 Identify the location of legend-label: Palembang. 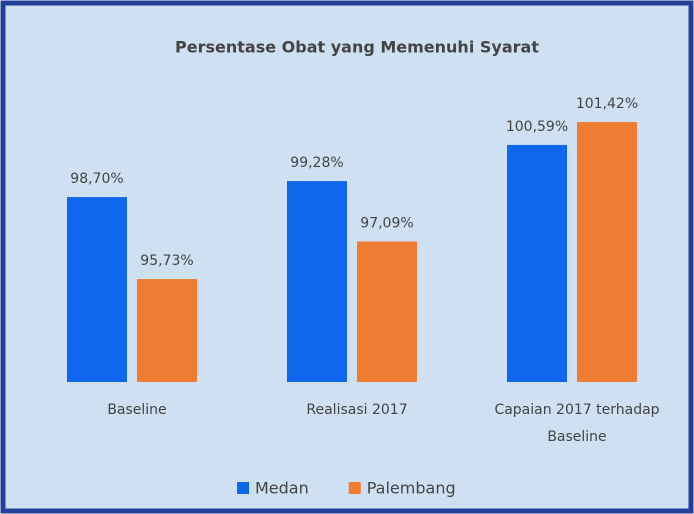
(411, 488).